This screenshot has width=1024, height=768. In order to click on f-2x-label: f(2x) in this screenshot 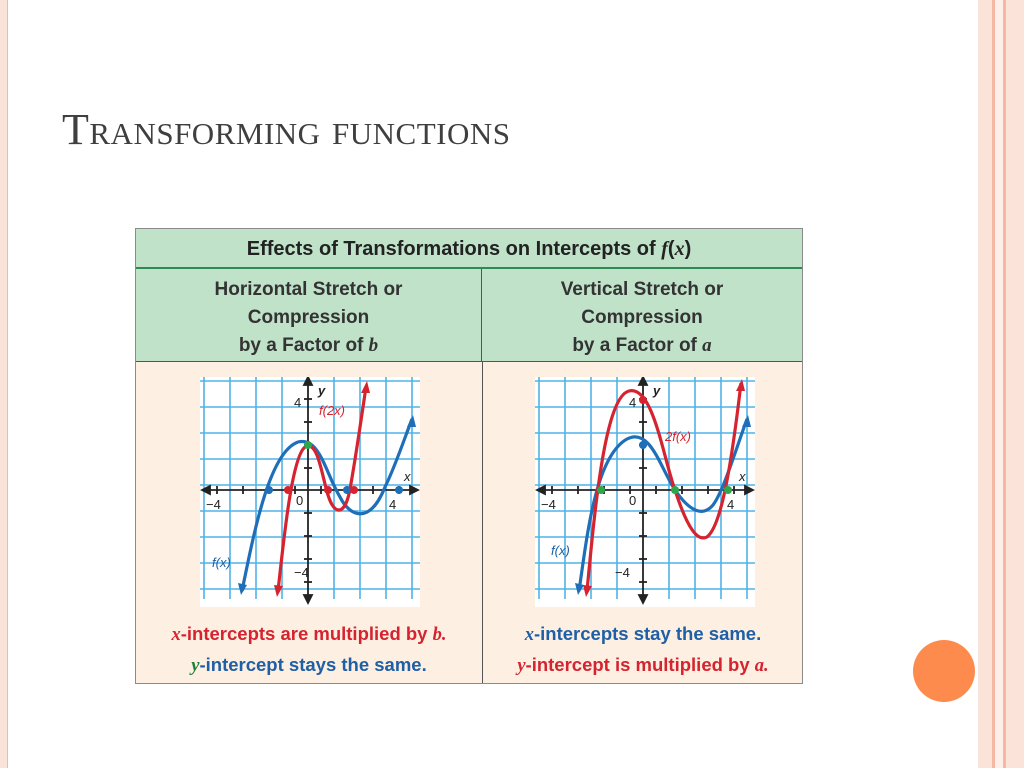, I will do `click(332, 410)`.